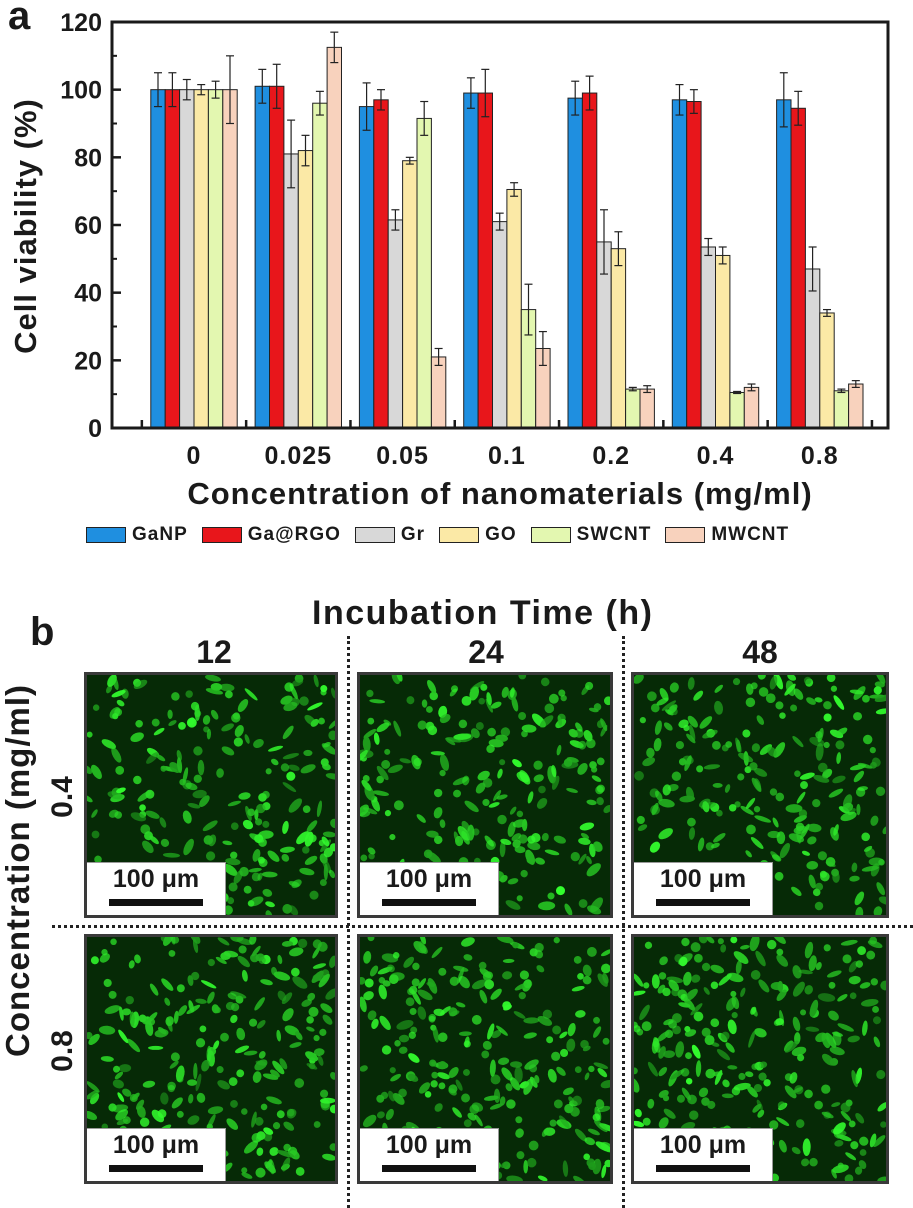 The image size is (913, 1208). I want to click on micrograph-0-8-12h: 100 μm, so click(211, 1059).